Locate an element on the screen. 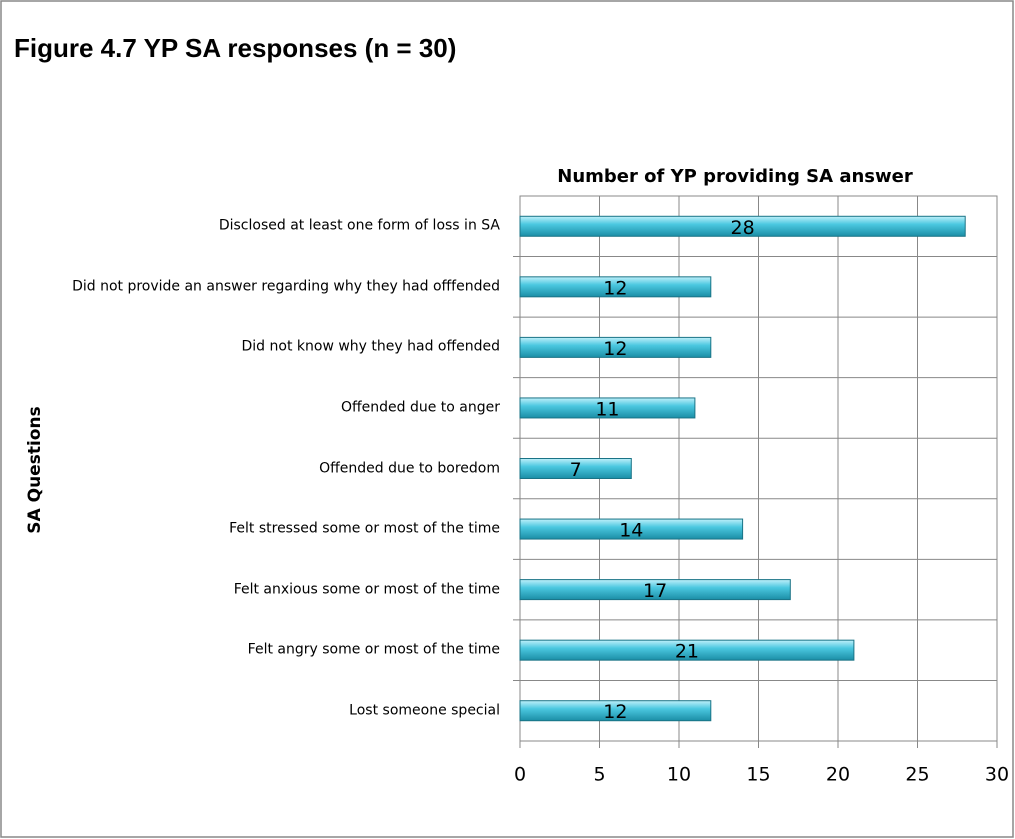 The width and height of the screenshot is (1015, 839). data-label: 7 is located at coordinates (576, 470).